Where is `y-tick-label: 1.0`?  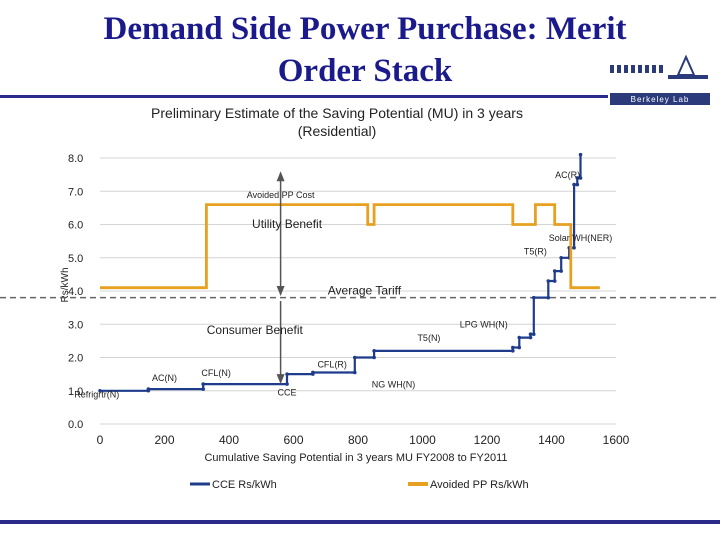 y-tick-label: 1.0 is located at coordinates (75, 392).